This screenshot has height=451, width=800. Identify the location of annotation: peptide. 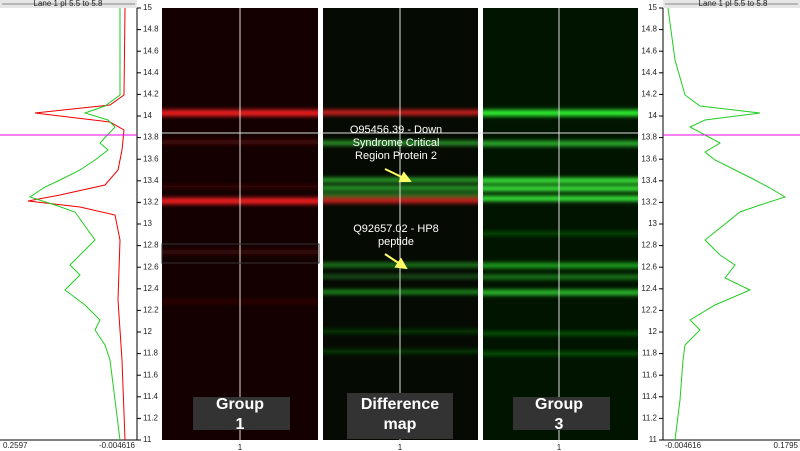
(396, 242).